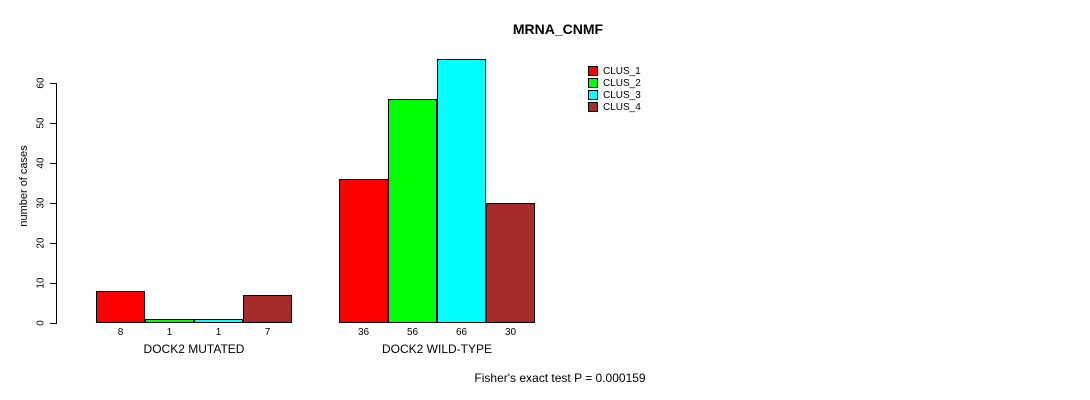 The image size is (1090, 400). What do you see at coordinates (120, 332) in the screenshot?
I see `bar-value-label: 8` at bounding box center [120, 332].